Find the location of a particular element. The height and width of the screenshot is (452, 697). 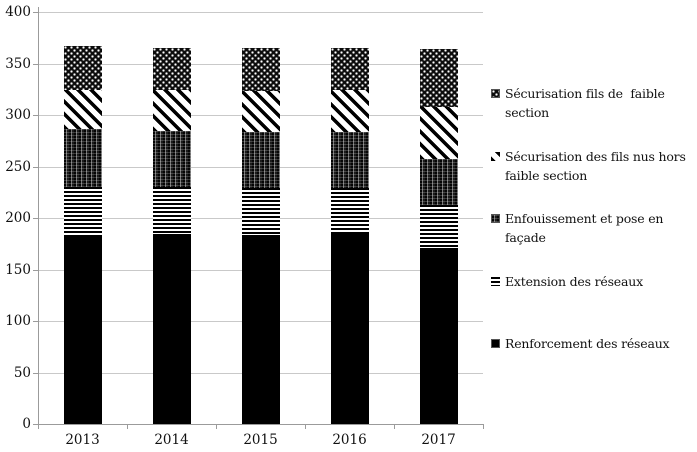

y-tick-label: 0 is located at coordinates (26, 424).